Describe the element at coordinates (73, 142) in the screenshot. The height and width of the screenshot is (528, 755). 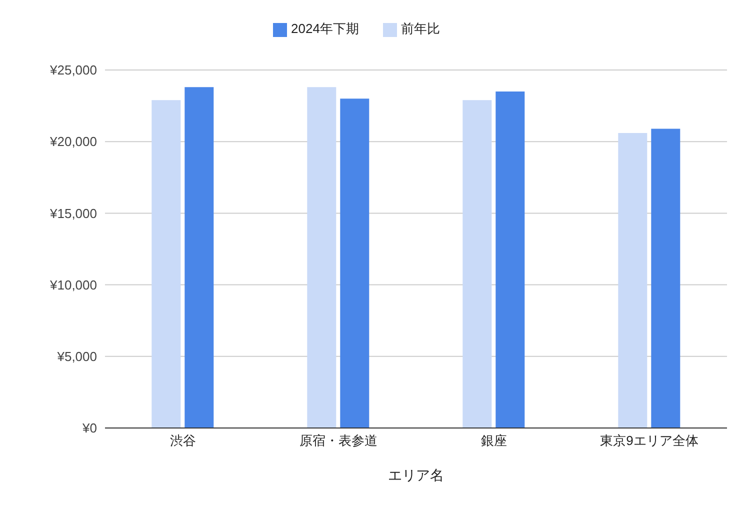
I see `y-tick-label: ¥20,000` at that location.